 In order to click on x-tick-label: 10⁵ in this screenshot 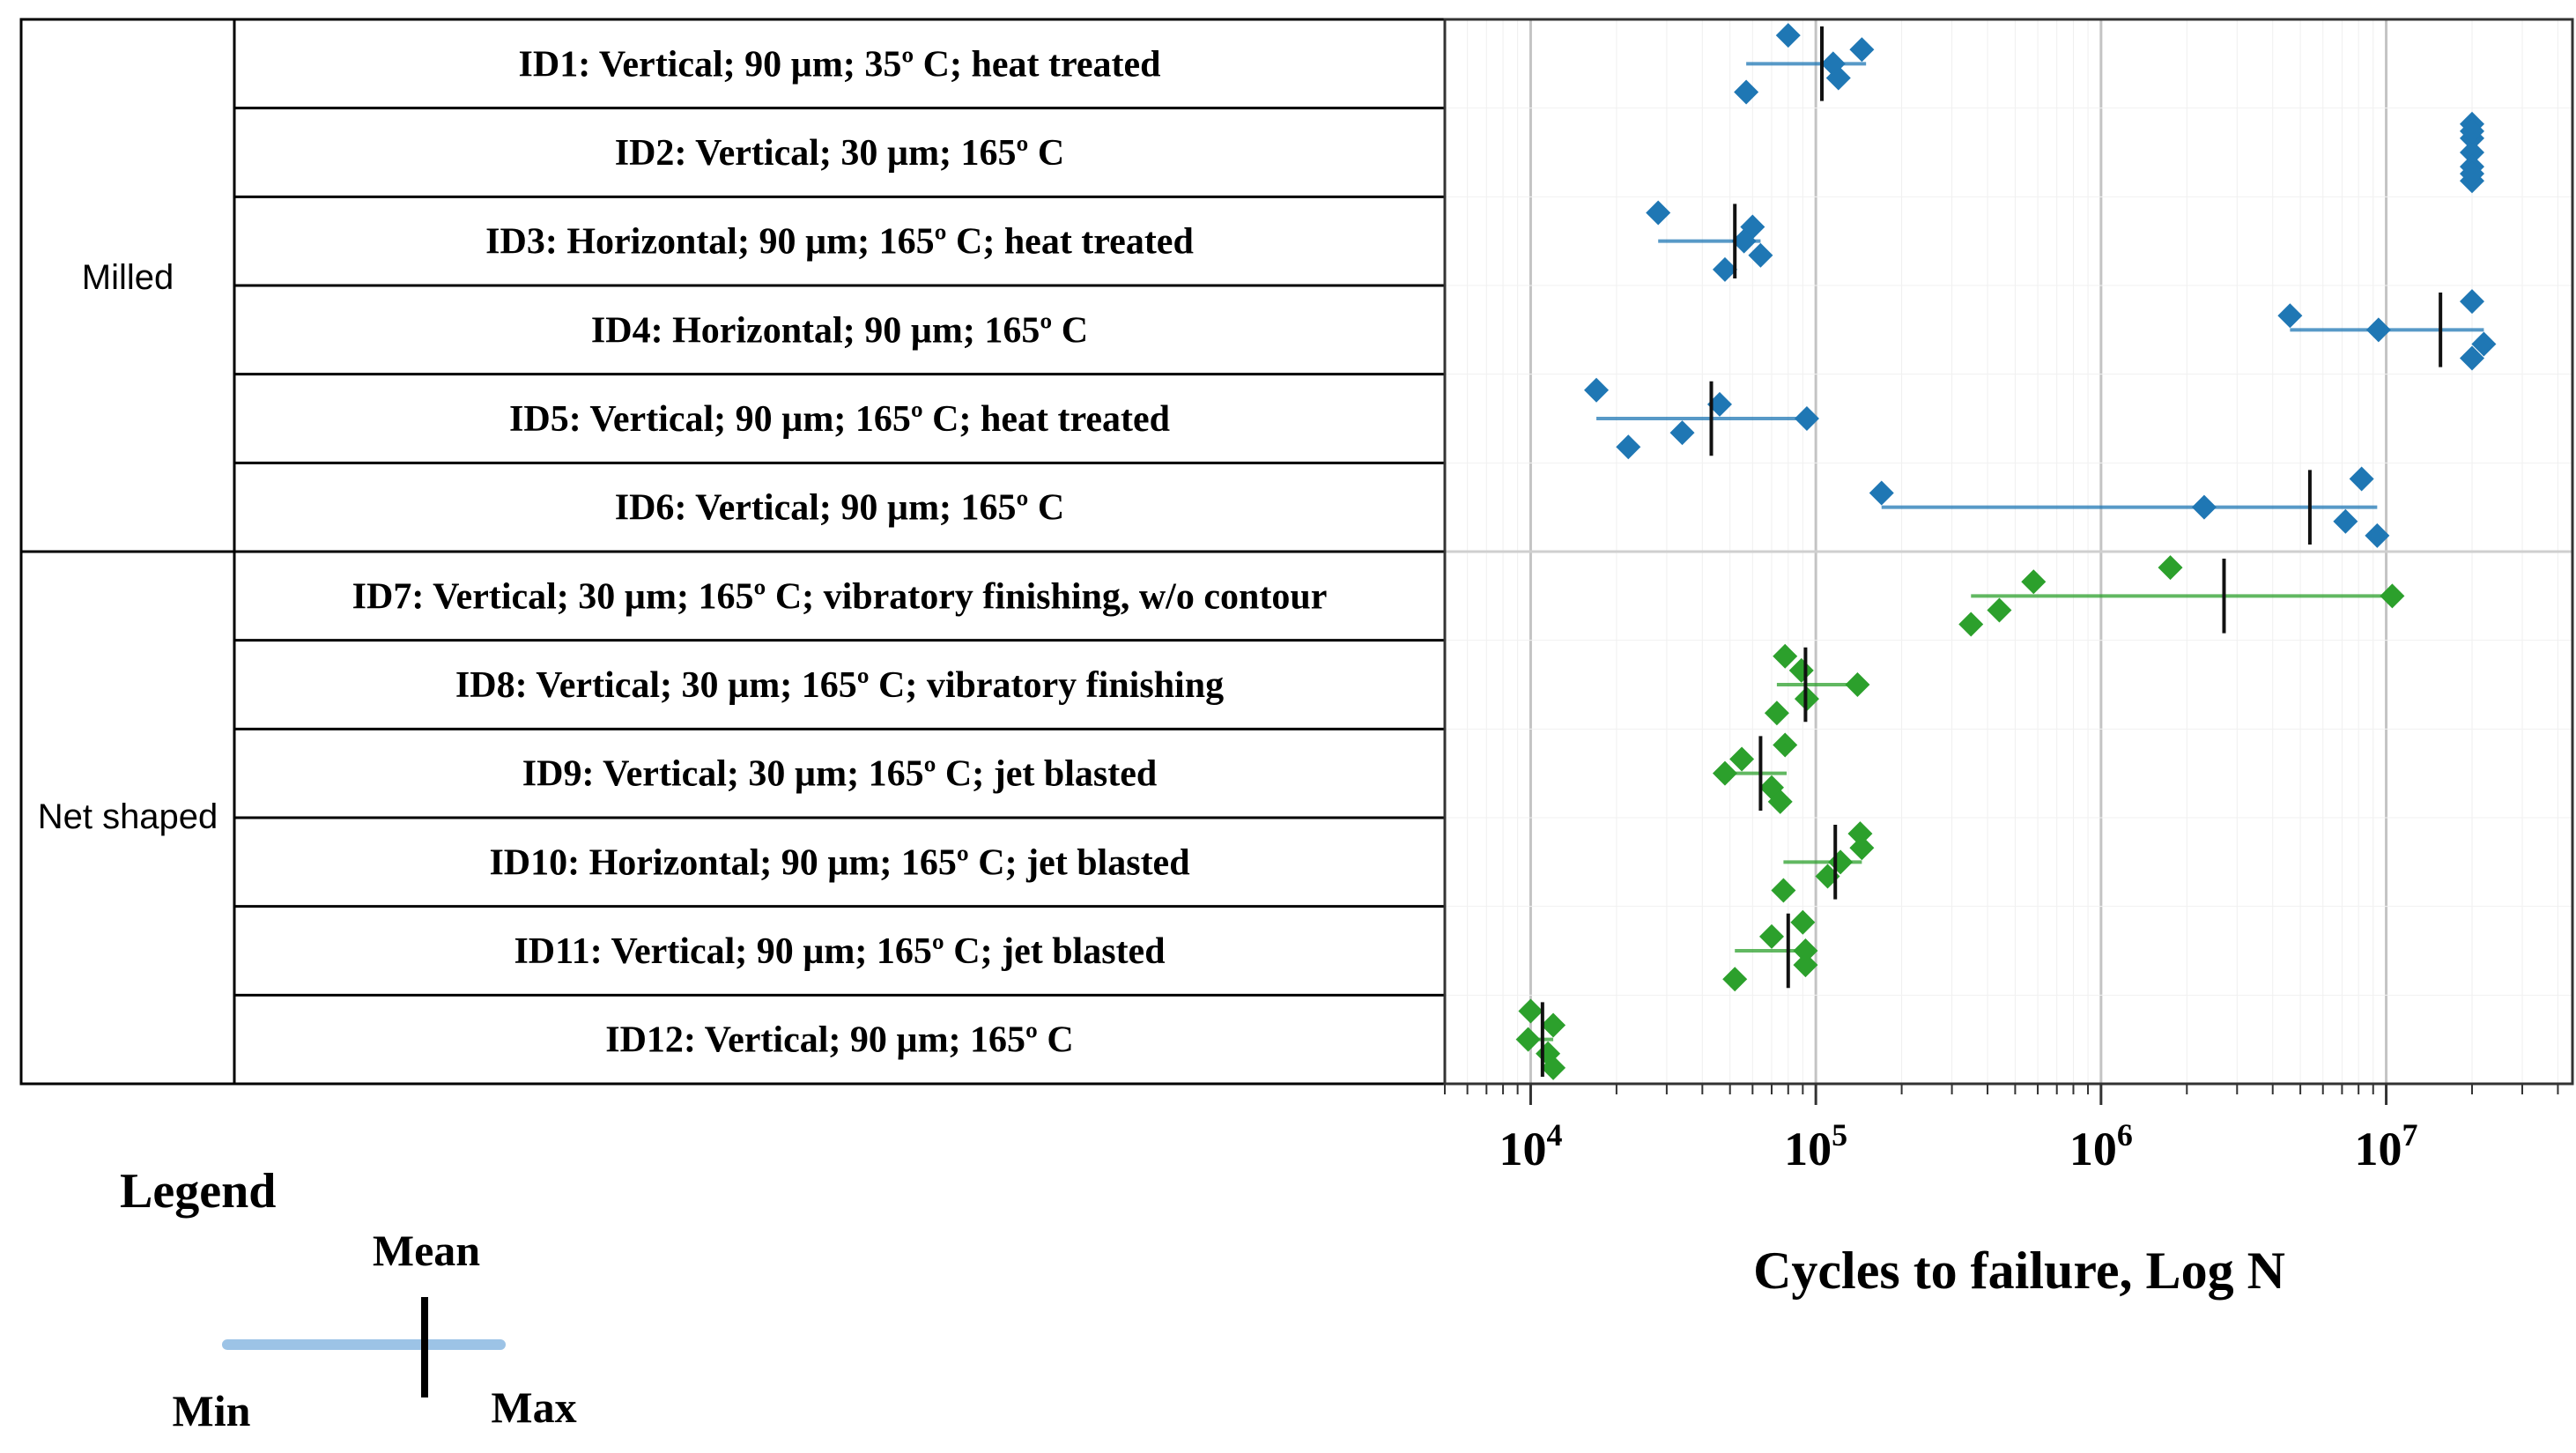, I will do `click(1815, 1146)`.